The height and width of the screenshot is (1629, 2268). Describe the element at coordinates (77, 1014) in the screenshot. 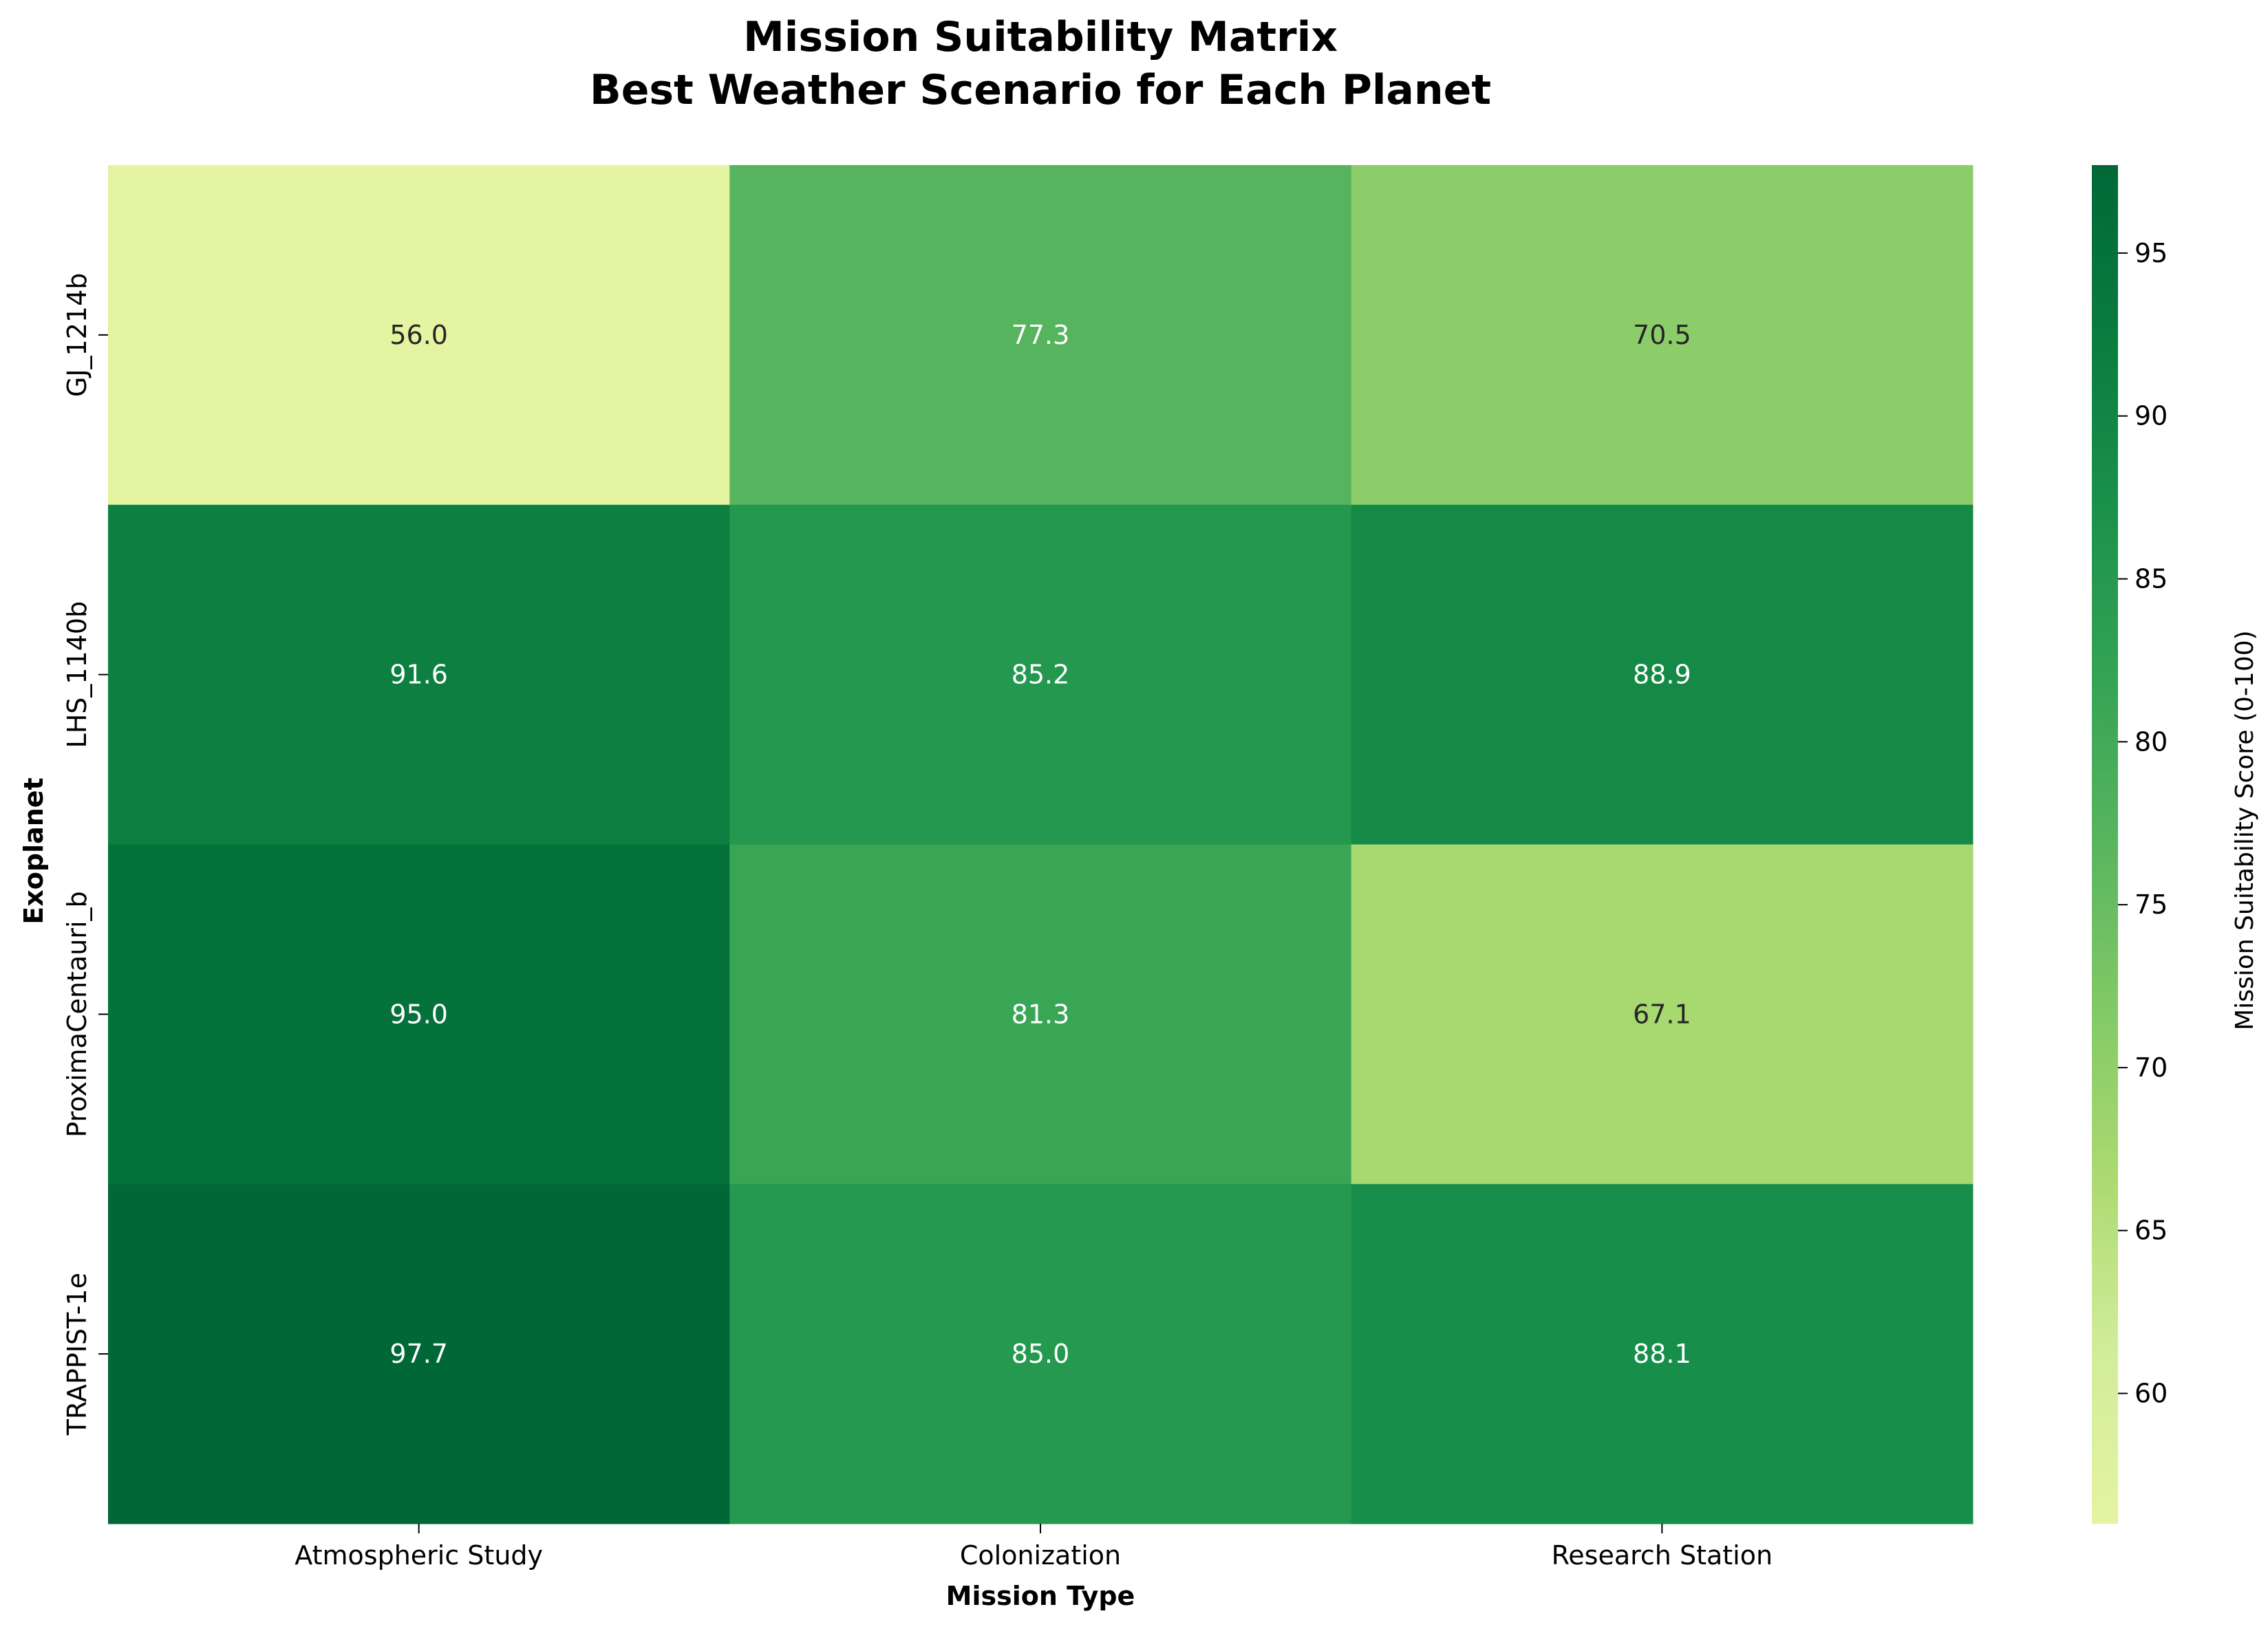

I see `y-tick-label-2: ProximaCentauri_b` at that location.